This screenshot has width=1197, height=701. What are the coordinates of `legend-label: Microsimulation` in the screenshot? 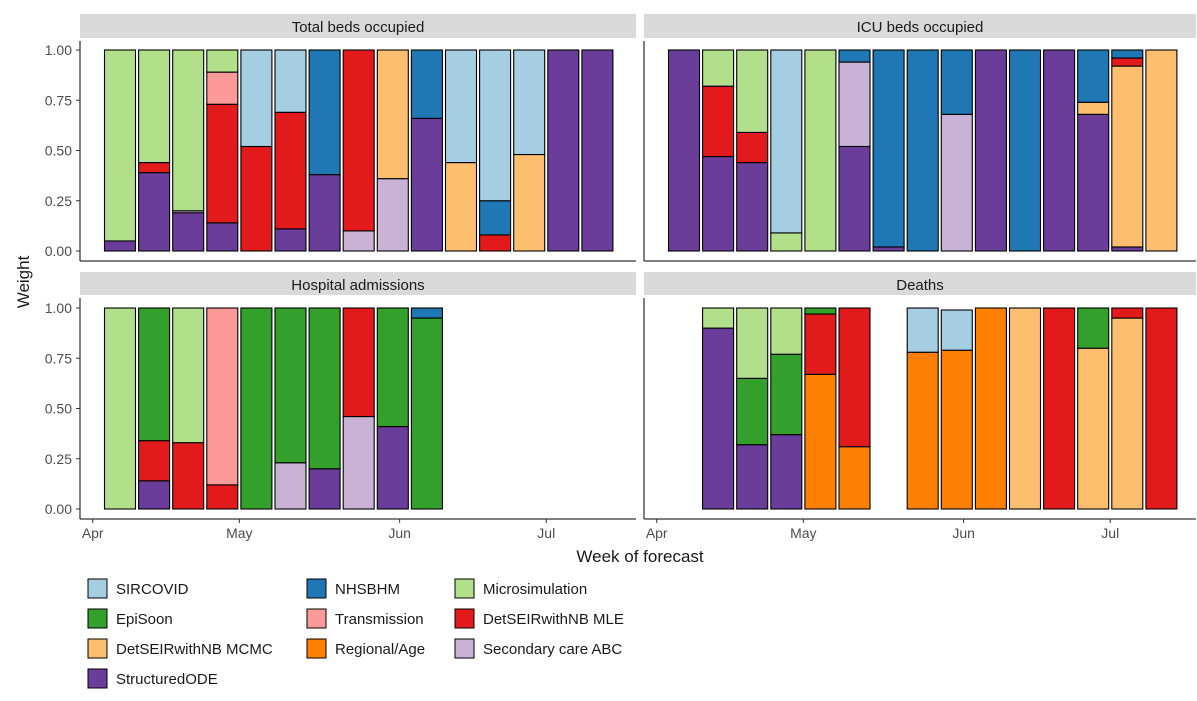 It's located at (535, 589).